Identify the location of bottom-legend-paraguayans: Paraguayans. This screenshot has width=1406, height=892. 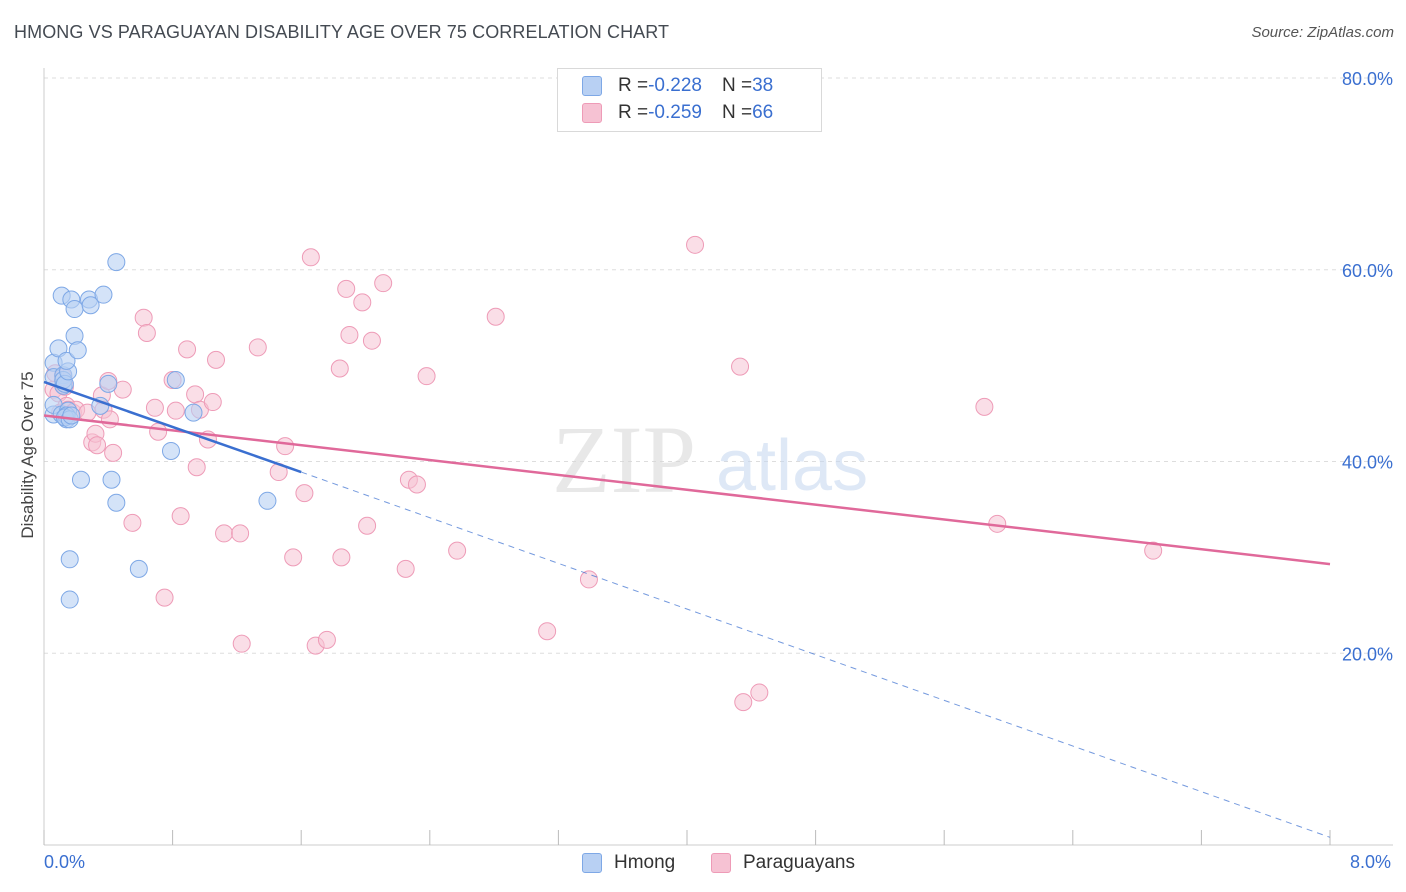
(783, 863).